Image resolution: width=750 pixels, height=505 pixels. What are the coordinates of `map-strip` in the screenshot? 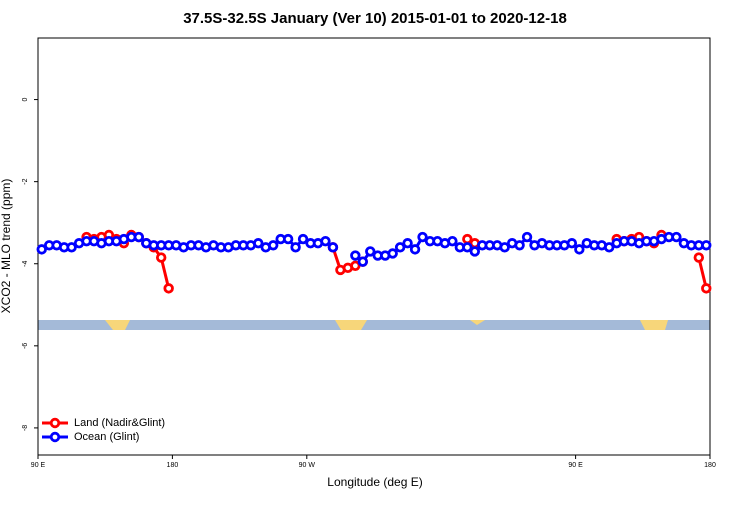 It's located at (374, 325).